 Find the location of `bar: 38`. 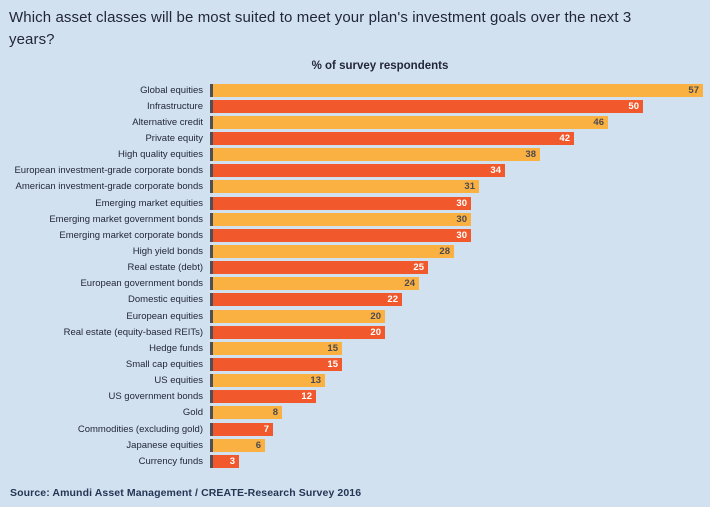

bar: 38 is located at coordinates (375, 155).